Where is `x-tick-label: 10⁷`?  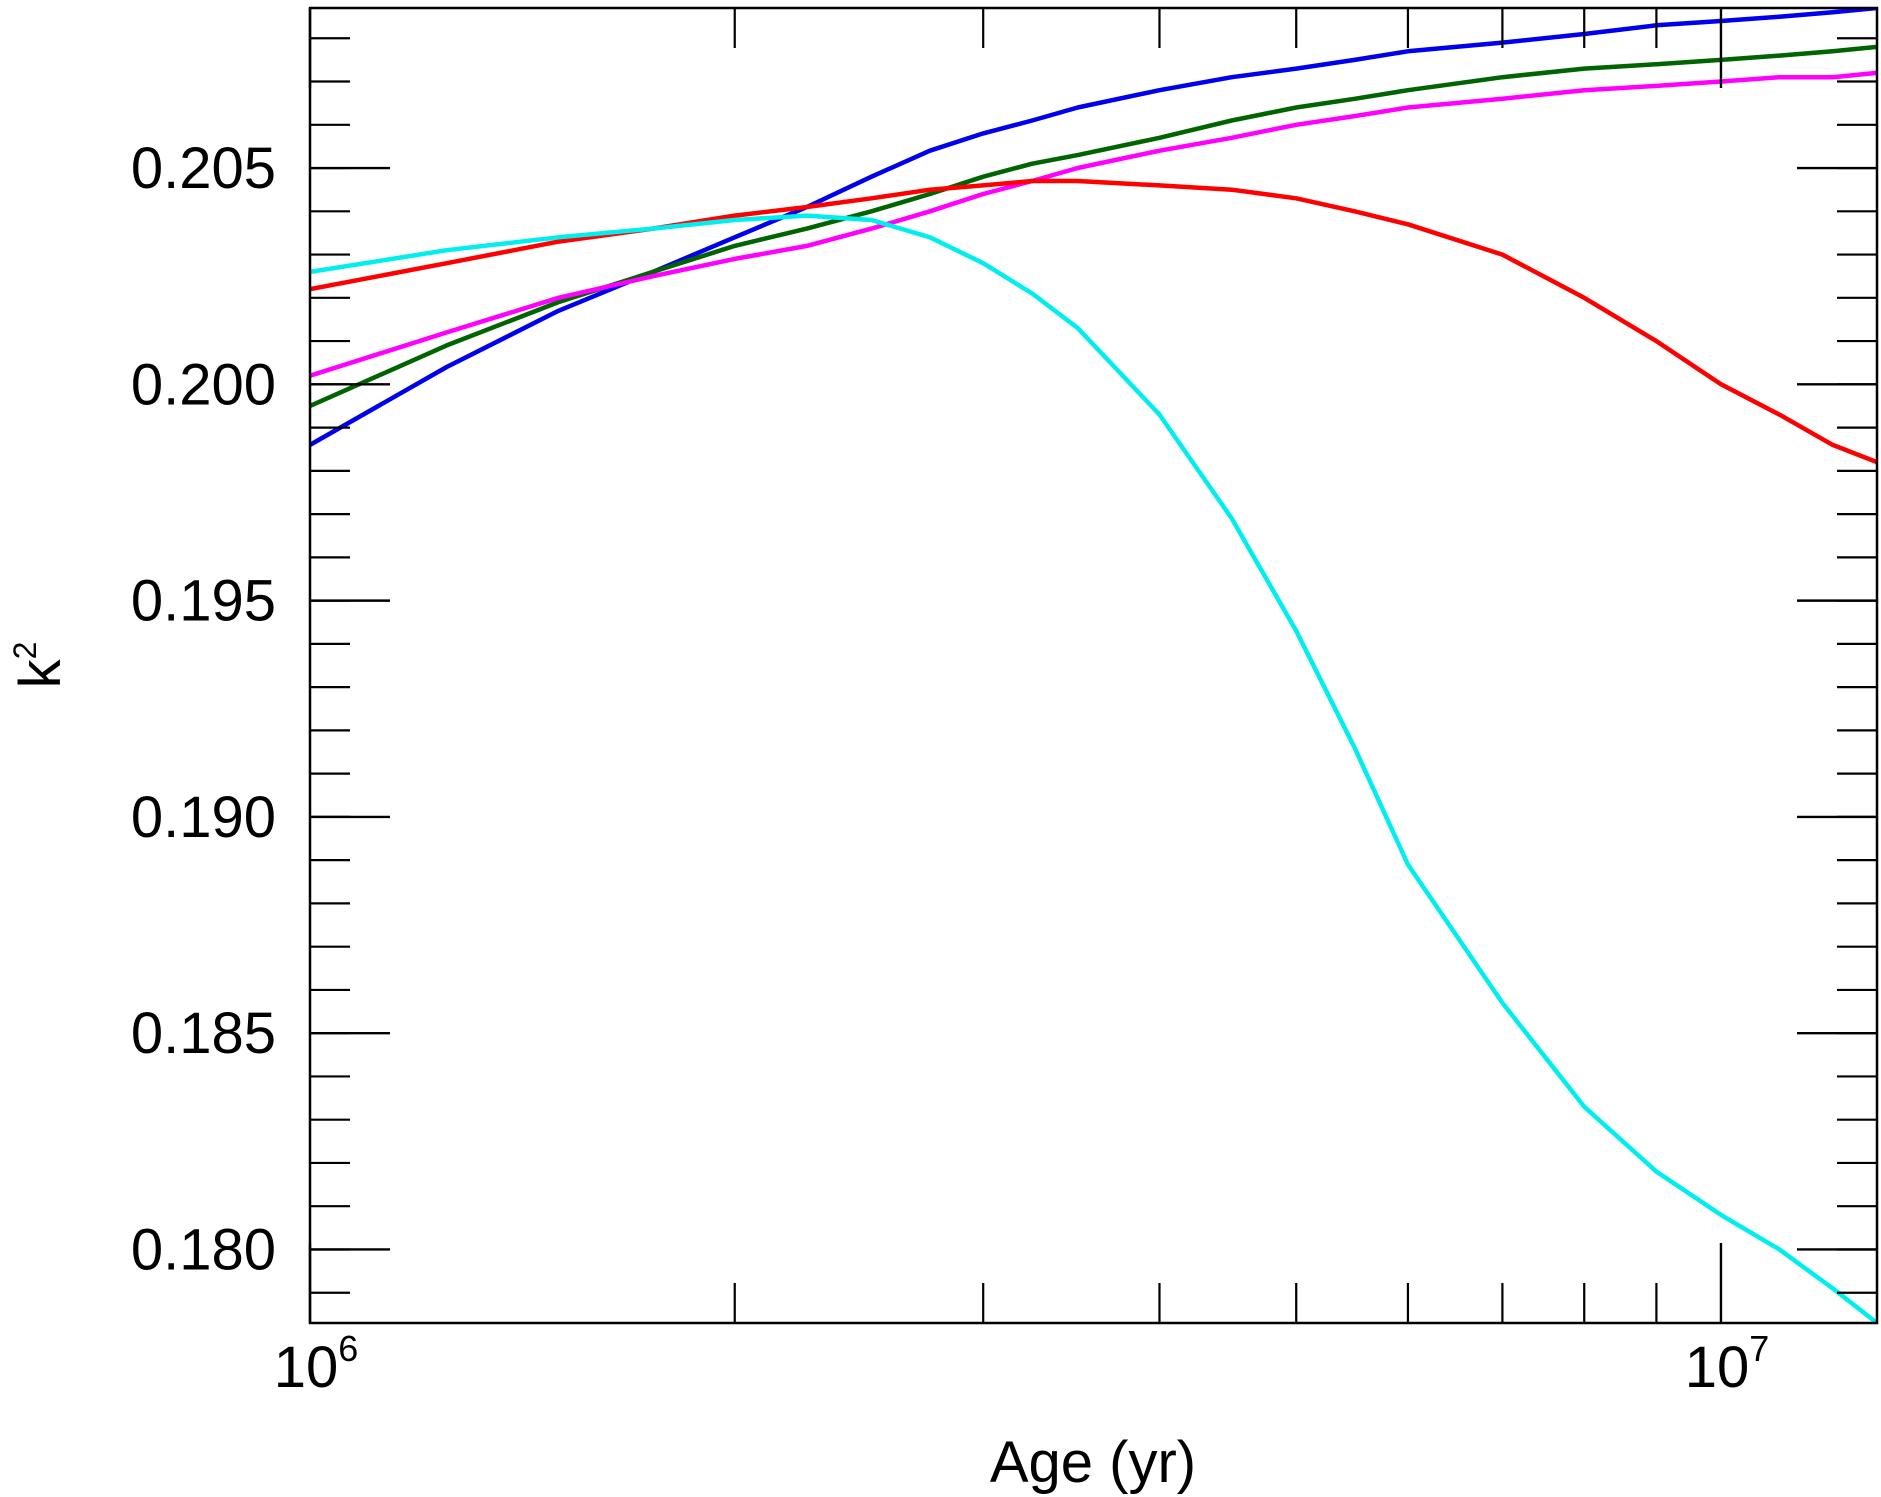 x-tick-label: 10⁷ is located at coordinates (1727, 1364).